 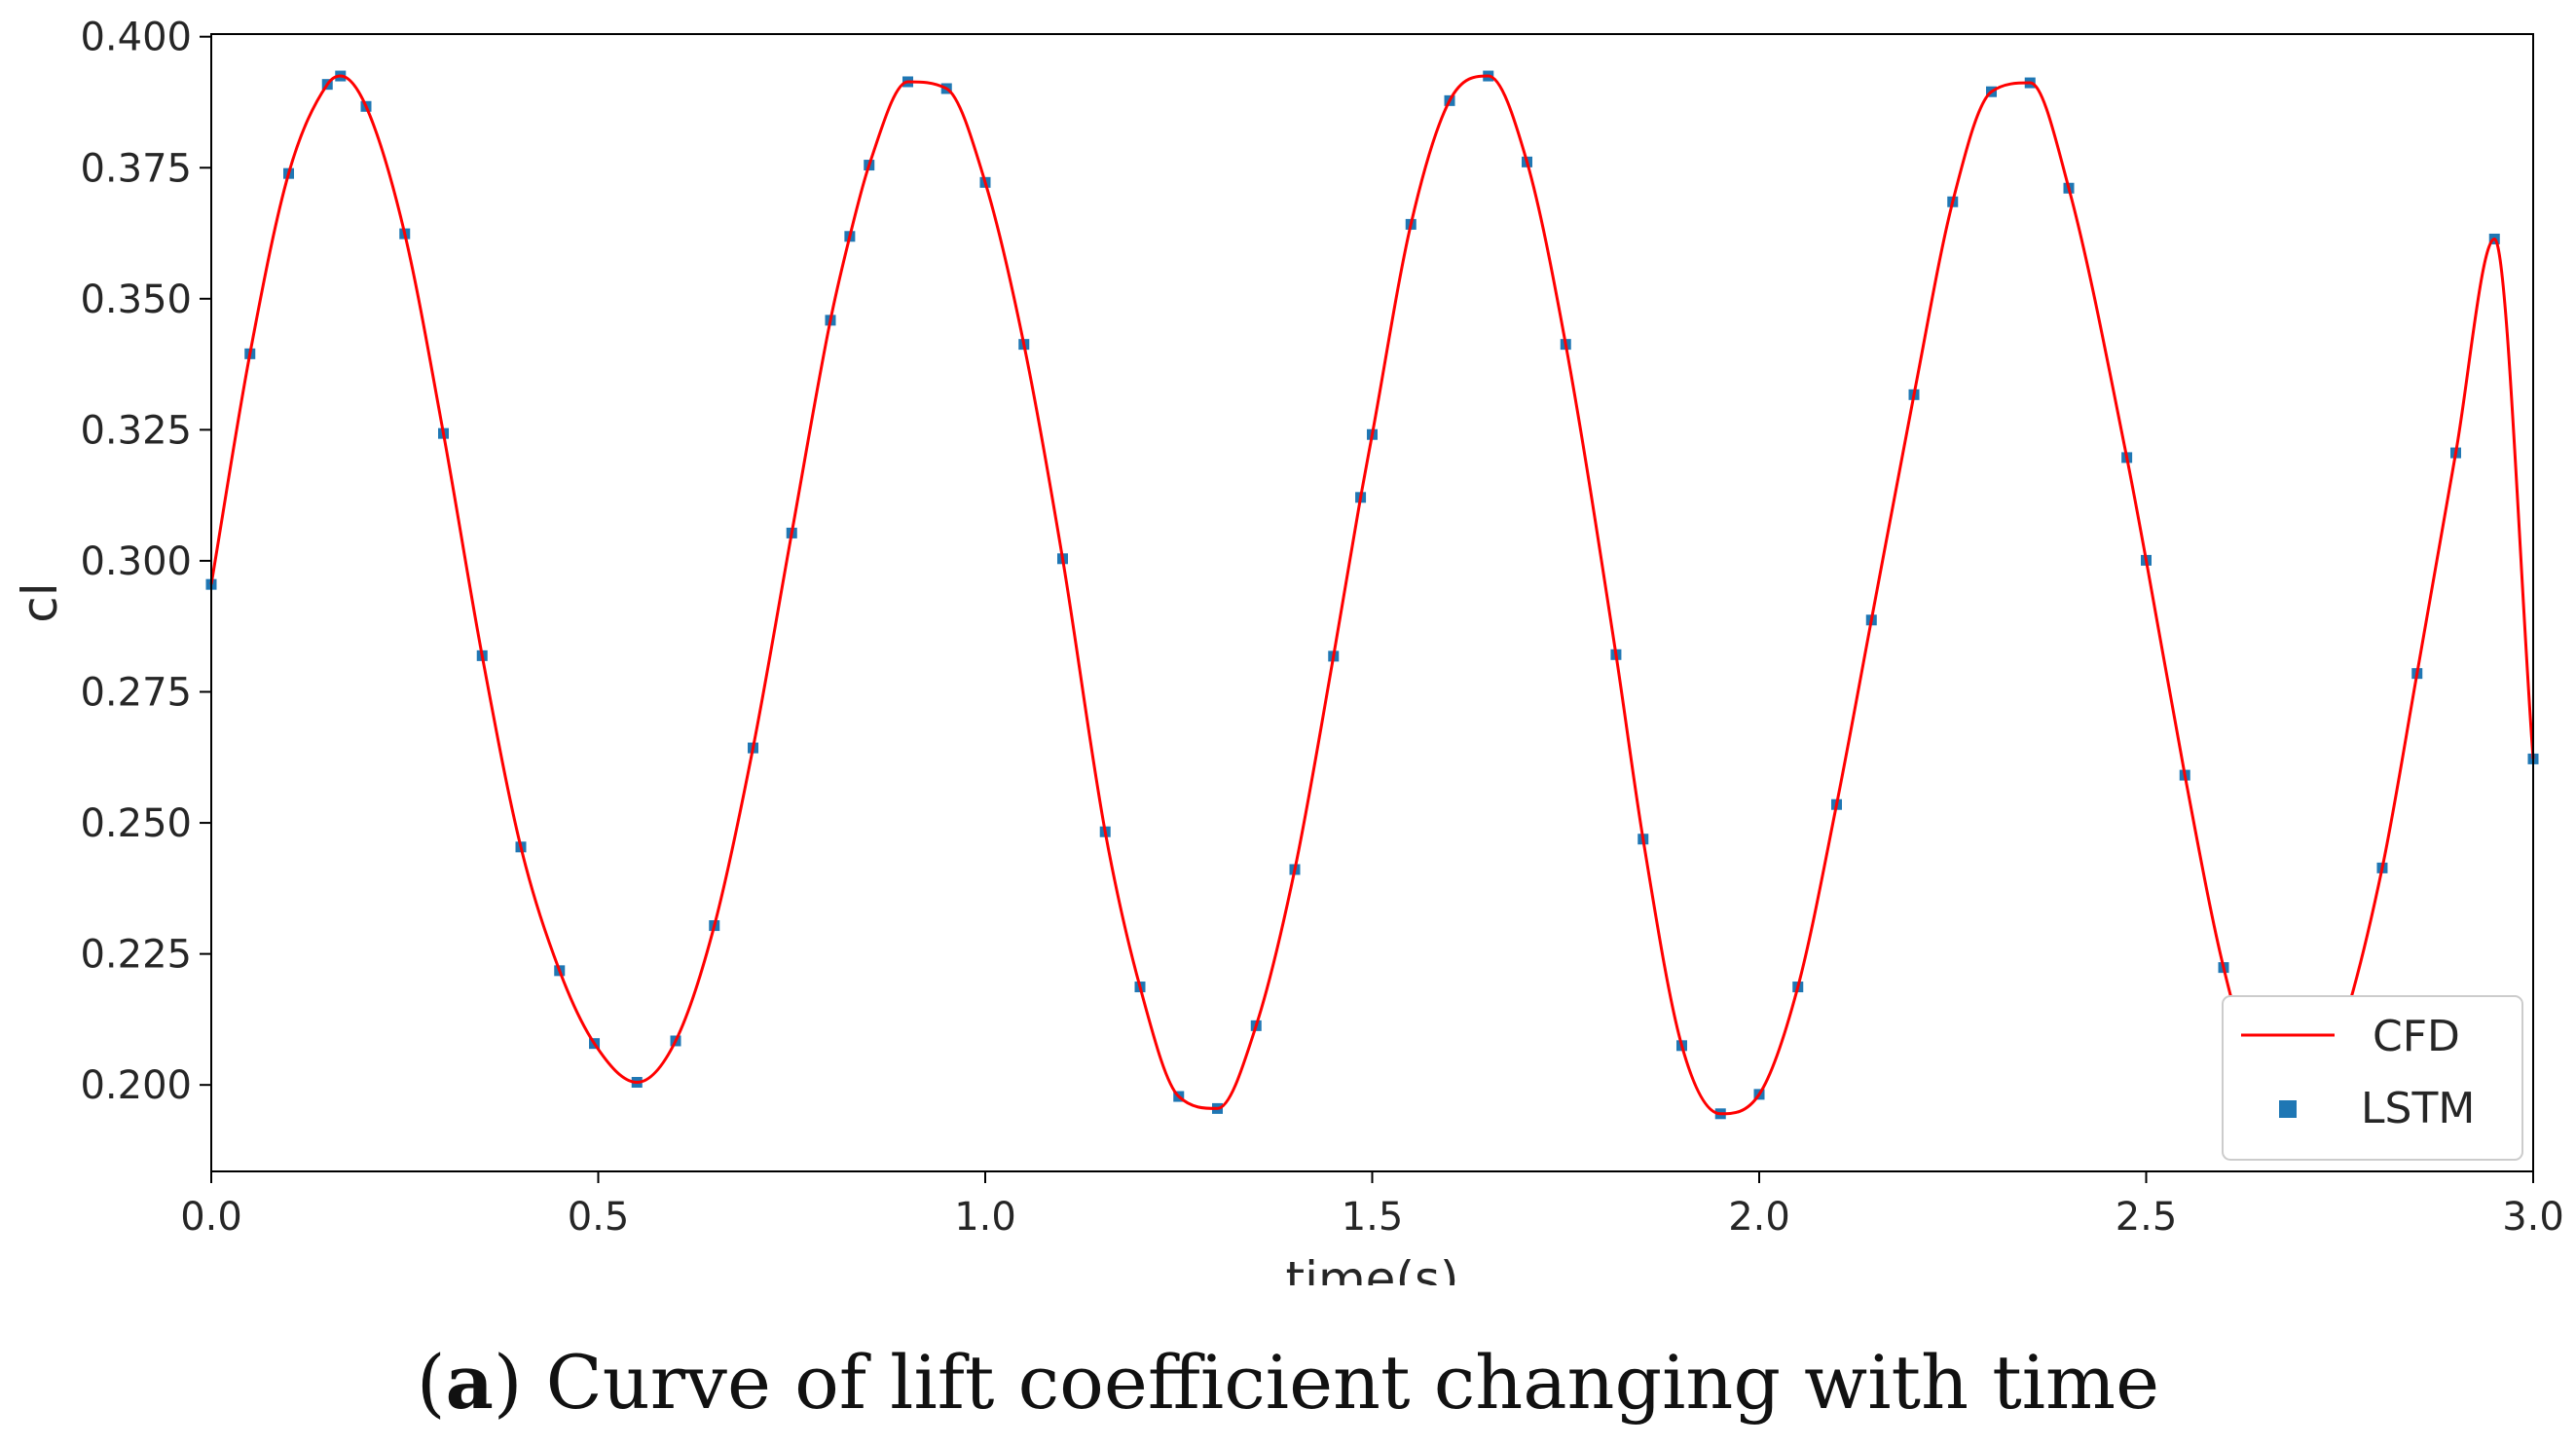 I want to click on y-tick-label: 0.275, so click(x=136, y=693).